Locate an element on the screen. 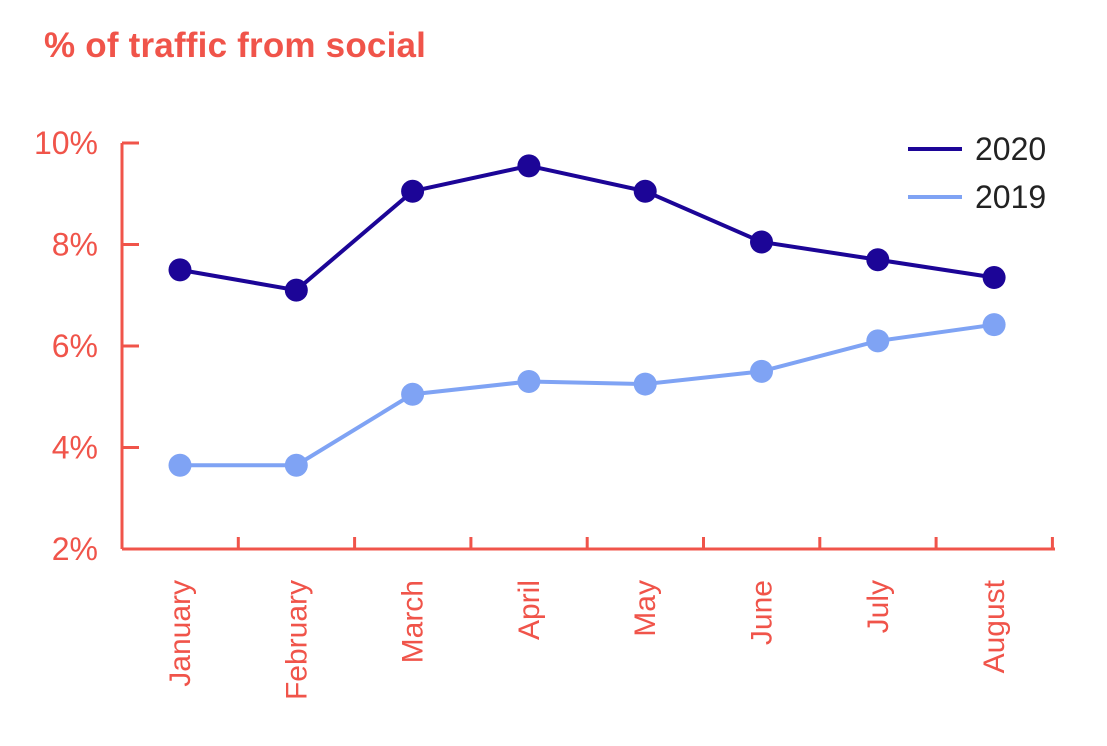 This screenshot has height=746, width=1107. chart-title: % of traffic from social is located at coordinates (235, 45).